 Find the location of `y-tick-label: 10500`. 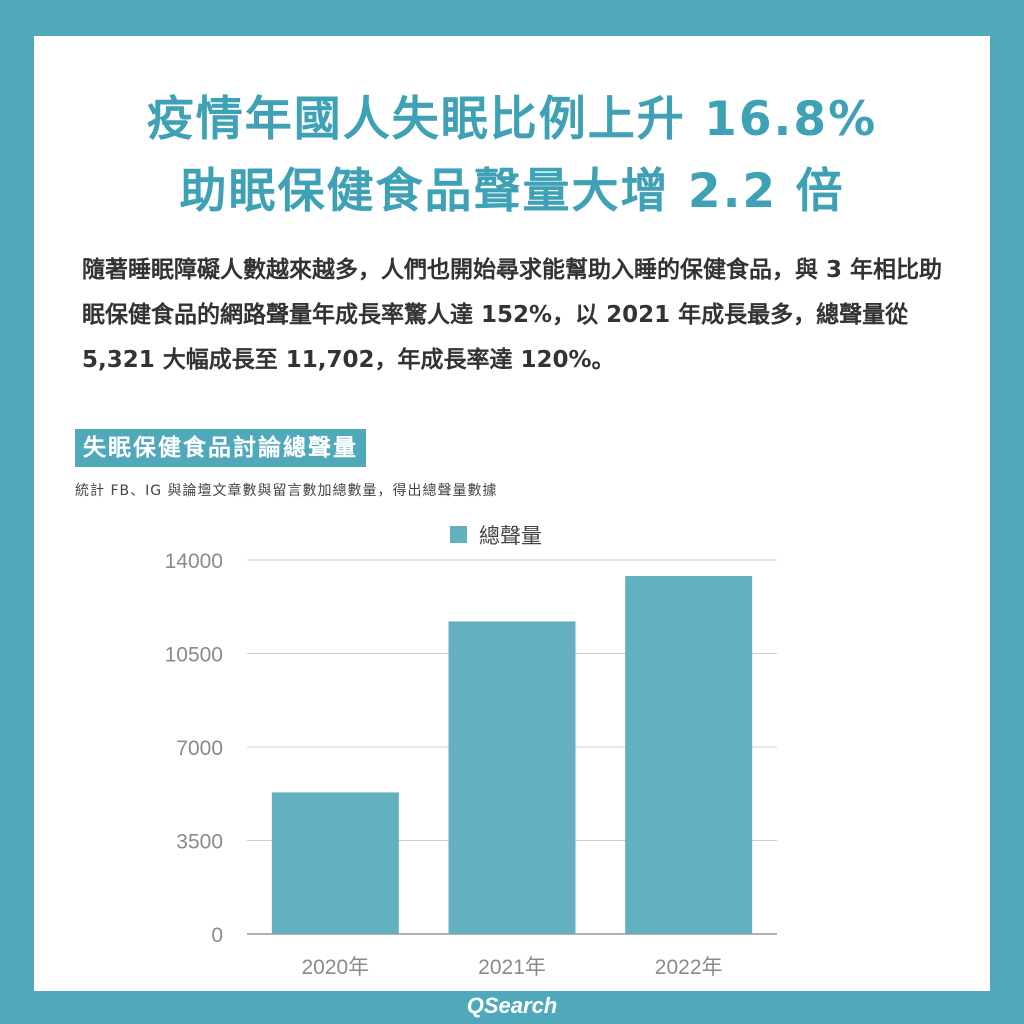

y-tick-label: 10500 is located at coordinates (194, 655).